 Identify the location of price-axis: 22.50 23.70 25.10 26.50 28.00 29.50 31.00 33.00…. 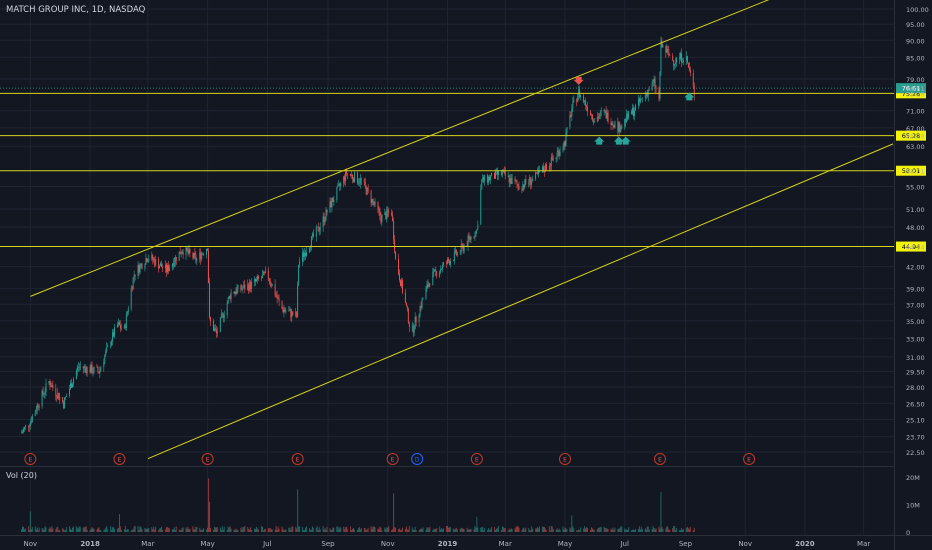
(917, 231).